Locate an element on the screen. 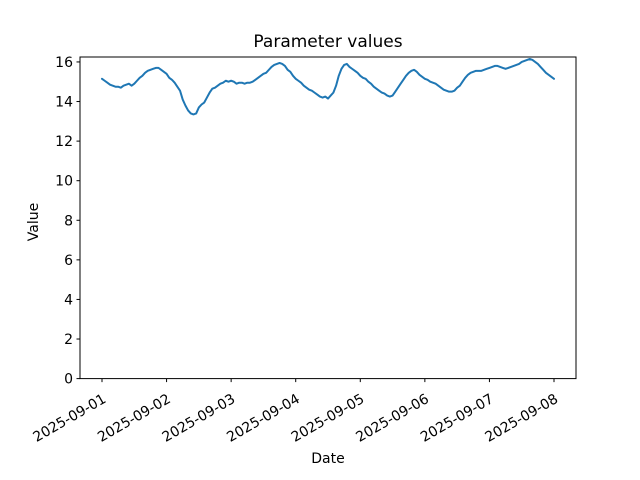 The height and width of the screenshot is (480, 640). y-tick-label: 4 is located at coordinates (68, 300).